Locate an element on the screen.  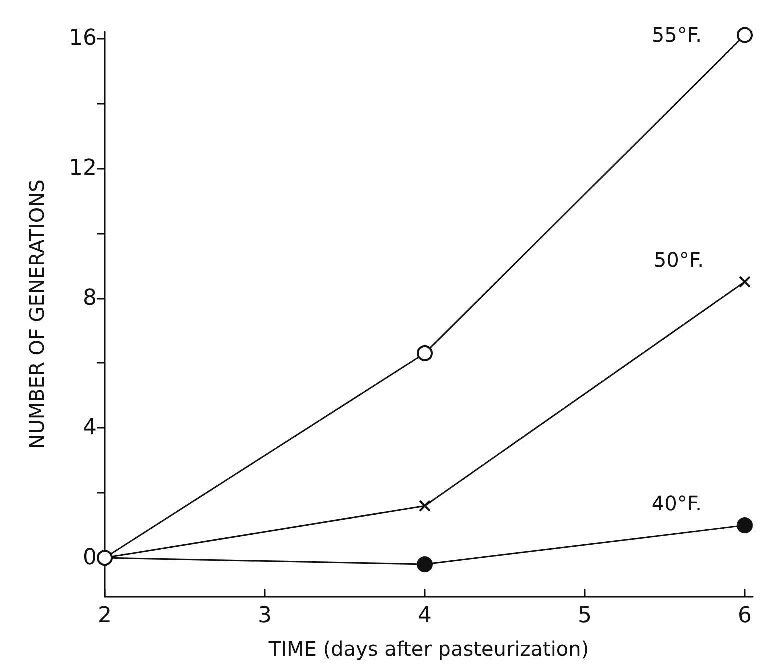
y-tick-label: 4 is located at coordinates (90, 428).